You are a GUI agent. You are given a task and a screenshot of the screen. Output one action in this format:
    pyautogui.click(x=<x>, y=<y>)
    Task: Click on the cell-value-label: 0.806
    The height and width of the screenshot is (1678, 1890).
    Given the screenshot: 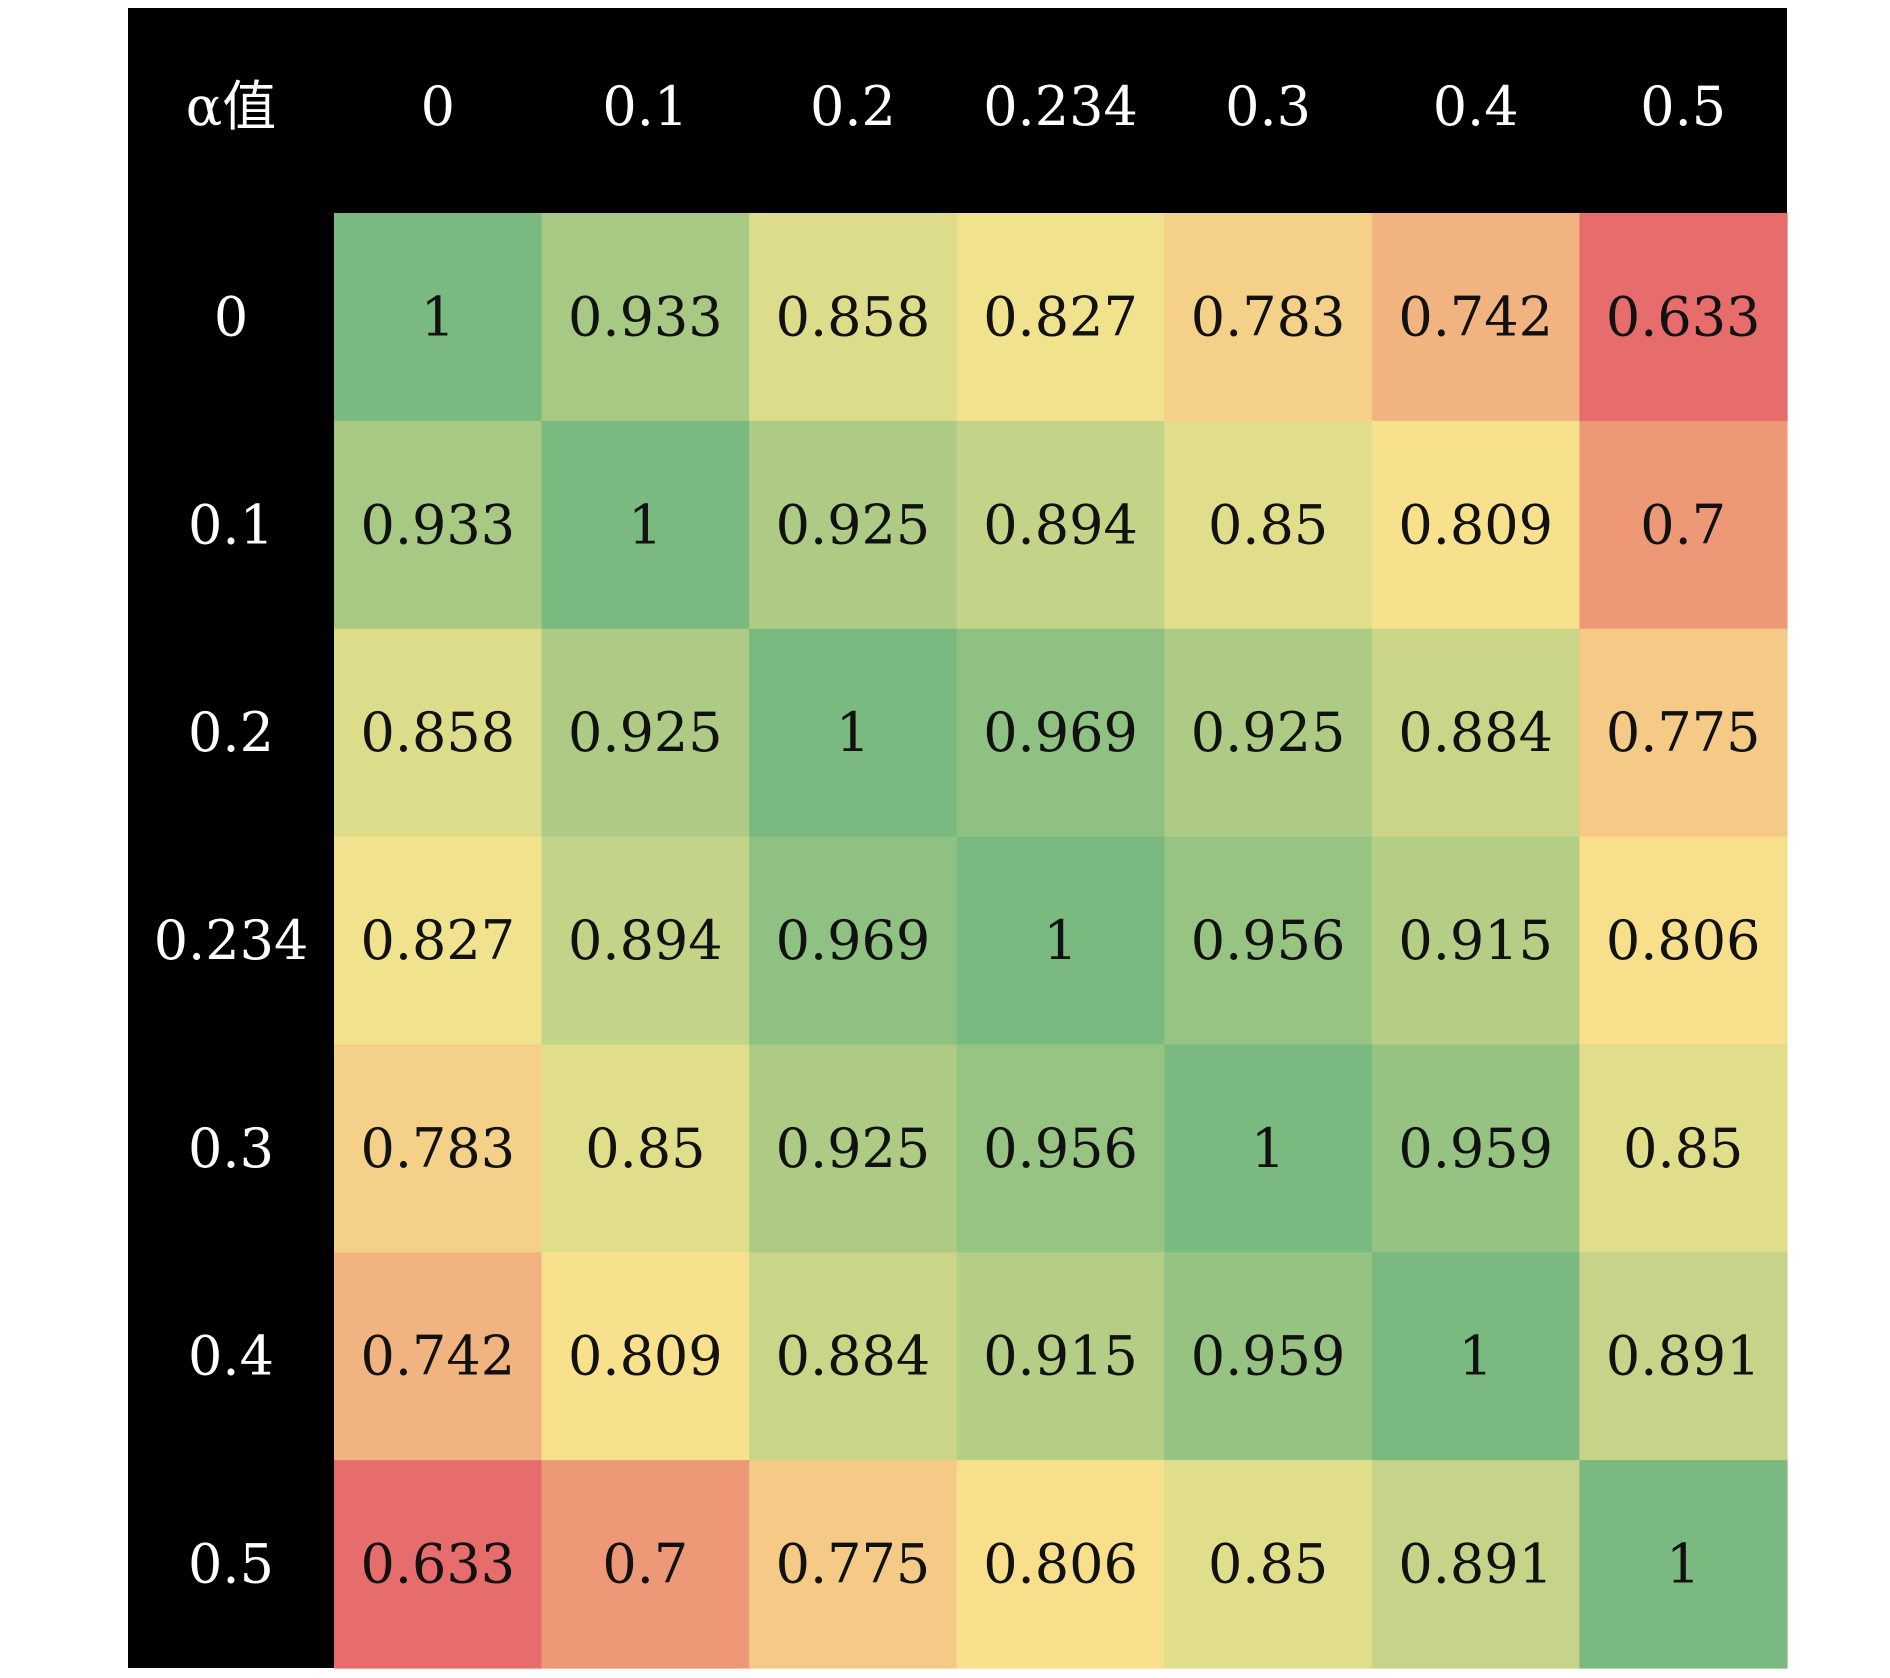 What is the action you would take?
    pyautogui.click(x=1683, y=940)
    